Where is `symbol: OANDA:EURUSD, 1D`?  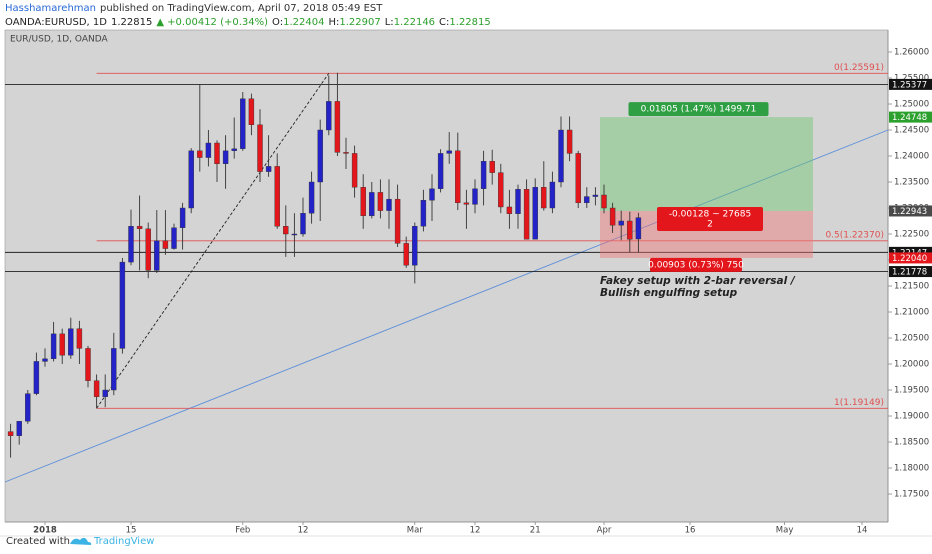 symbol: OANDA:EURUSD, 1D is located at coordinates (56, 22).